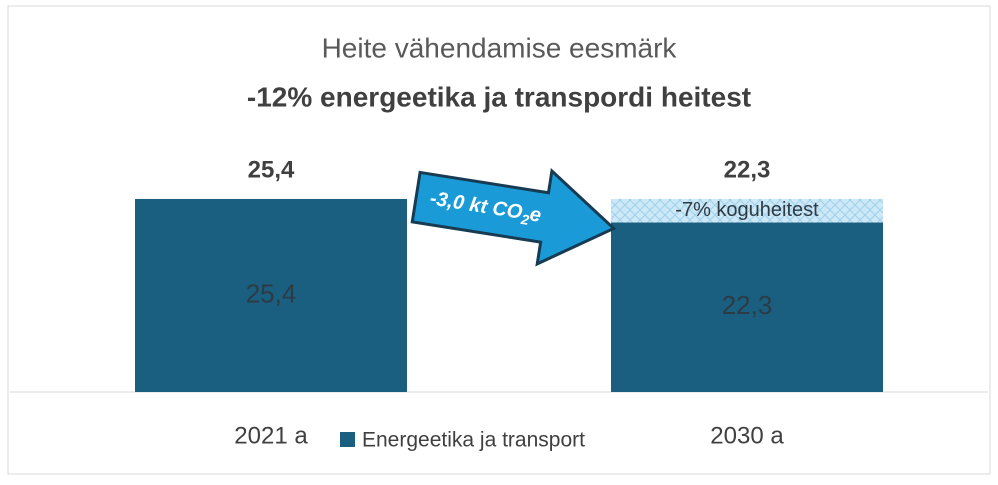  Describe the element at coordinates (500, 47) in the screenshot. I see `chart-title: Heite vähendamise eesmärk` at that location.